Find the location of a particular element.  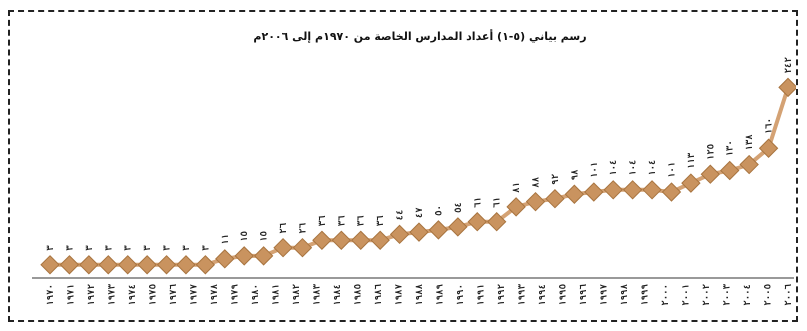

data-label-3: ٣ is located at coordinates (109, 248).